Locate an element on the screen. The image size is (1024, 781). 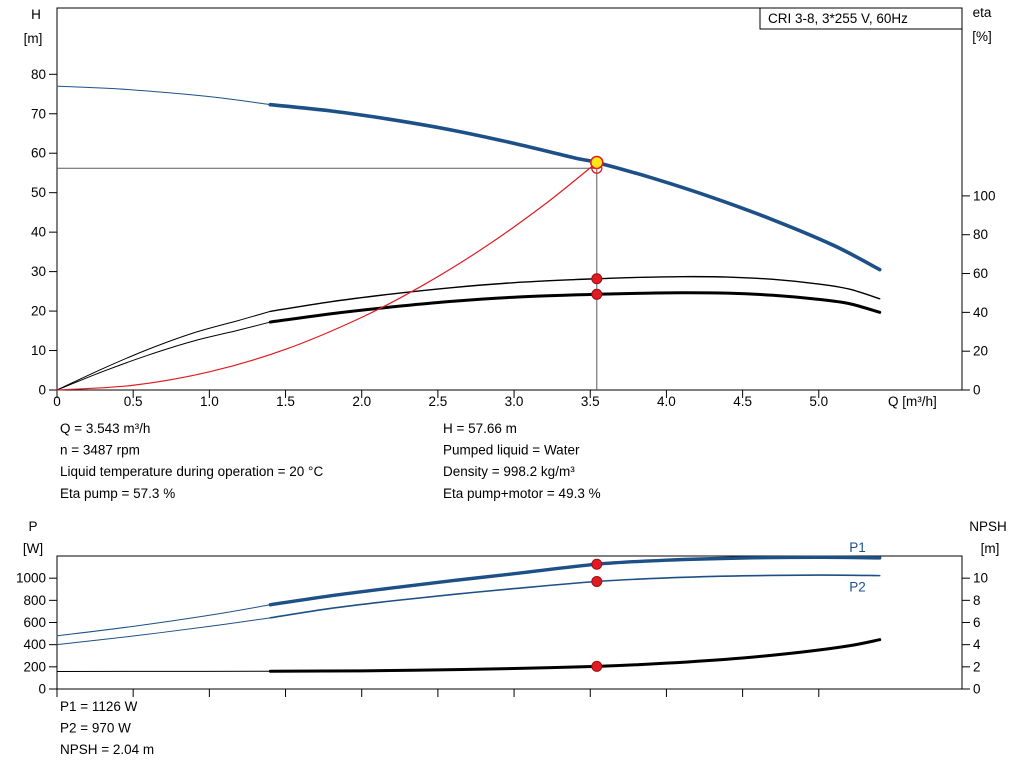
curve-p1 is located at coordinates (575, 581).